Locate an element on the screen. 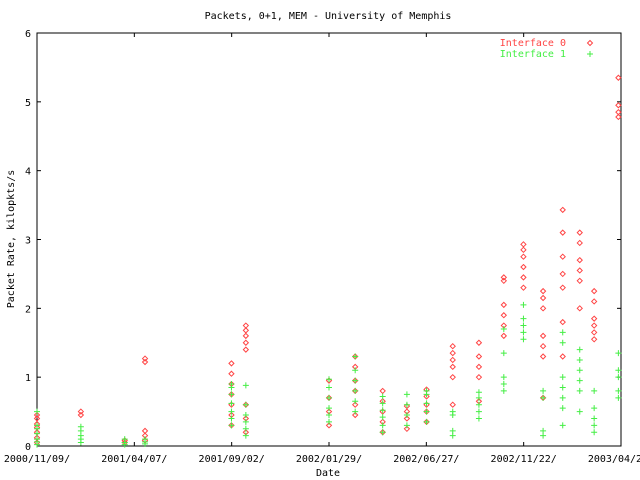 The height and width of the screenshot is (480, 640). x-tick-label: 2002/06/27/ is located at coordinates (426, 459).